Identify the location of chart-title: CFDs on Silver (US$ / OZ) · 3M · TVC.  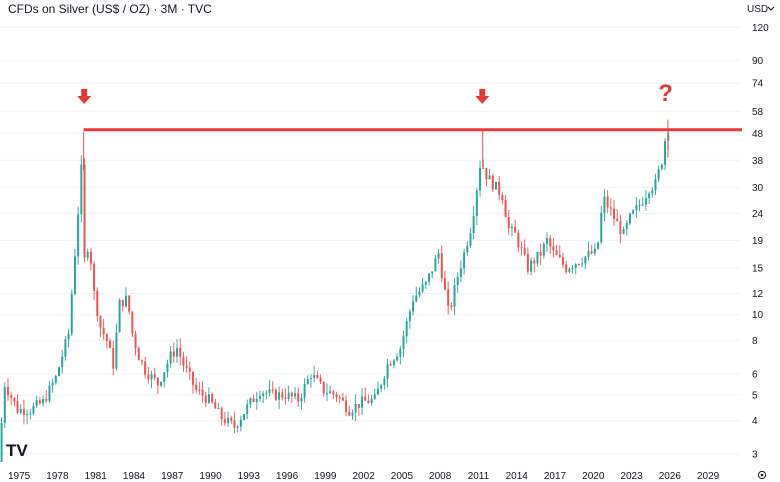
(110, 9).